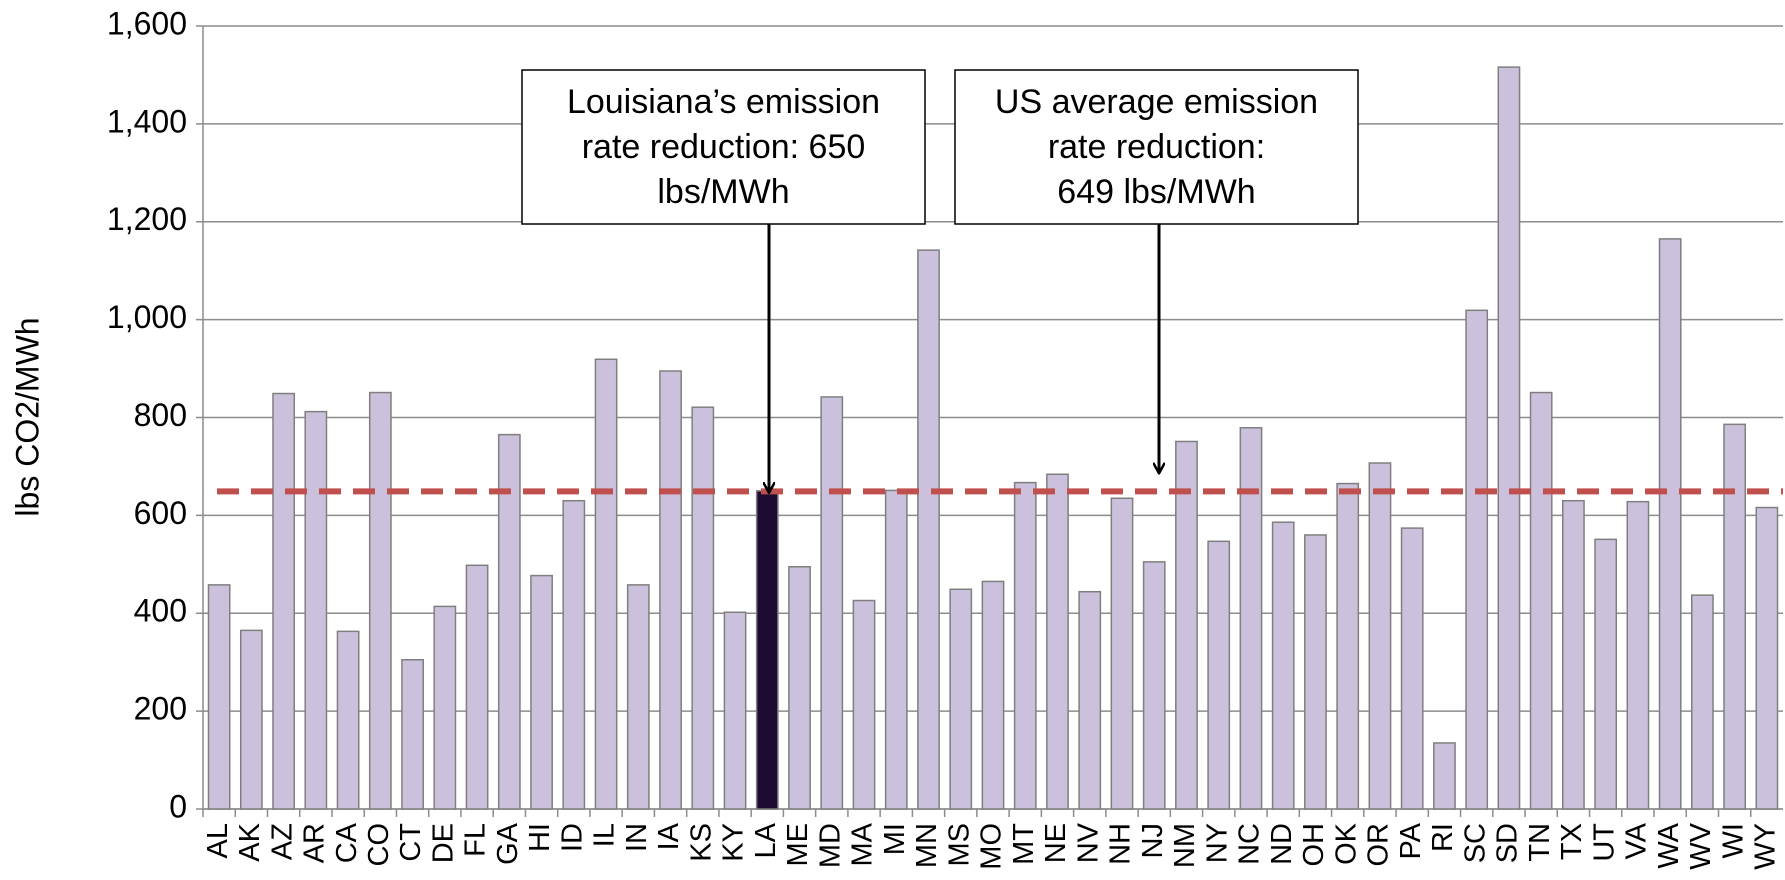 The width and height of the screenshot is (1785, 880). Describe the element at coordinates (1766, 846) in the screenshot. I see `x-tick-label: WY` at that location.